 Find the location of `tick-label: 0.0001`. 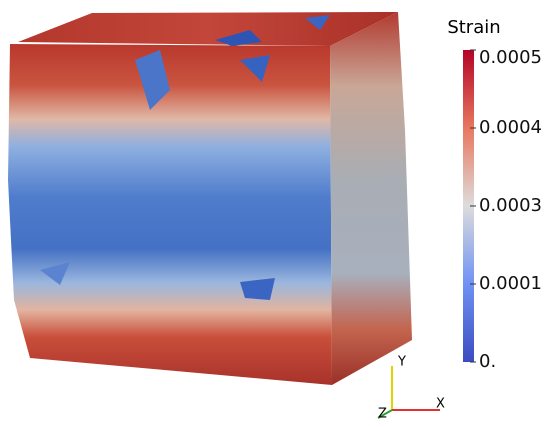

tick-label: 0.0001 is located at coordinates (510, 283).